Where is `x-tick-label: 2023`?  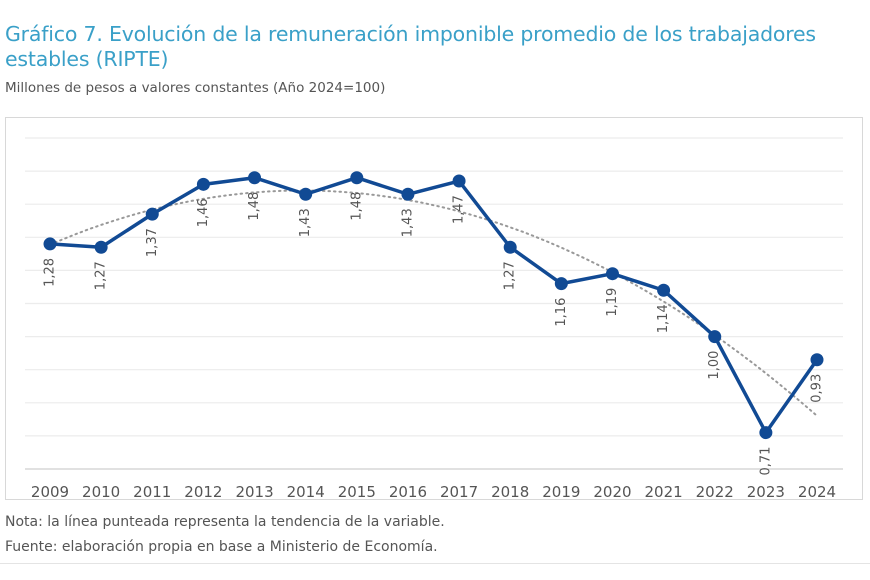 x-tick-label: 2023 is located at coordinates (766, 492).